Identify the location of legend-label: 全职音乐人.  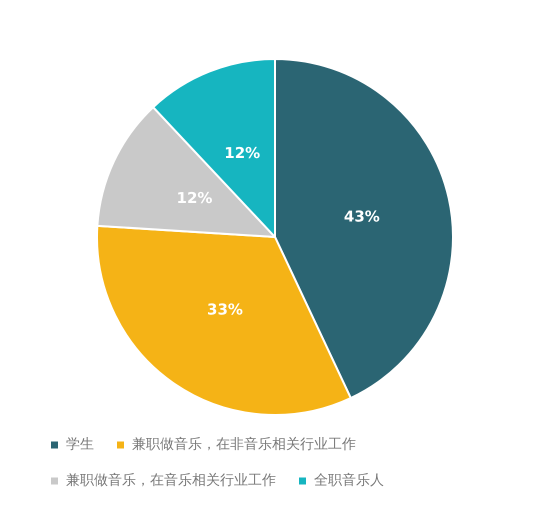
(349, 480).